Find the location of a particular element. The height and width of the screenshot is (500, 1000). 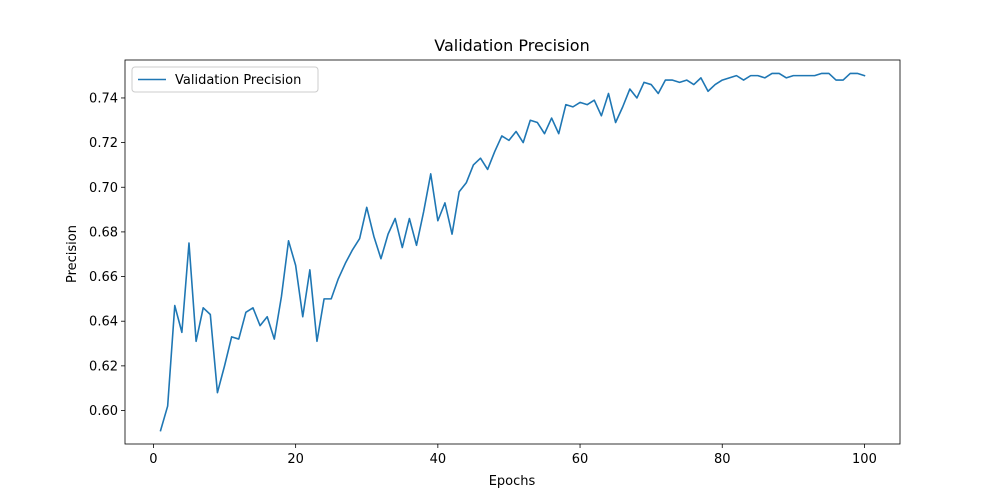

x-axis-label: Epochs is located at coordinates (512, 481).